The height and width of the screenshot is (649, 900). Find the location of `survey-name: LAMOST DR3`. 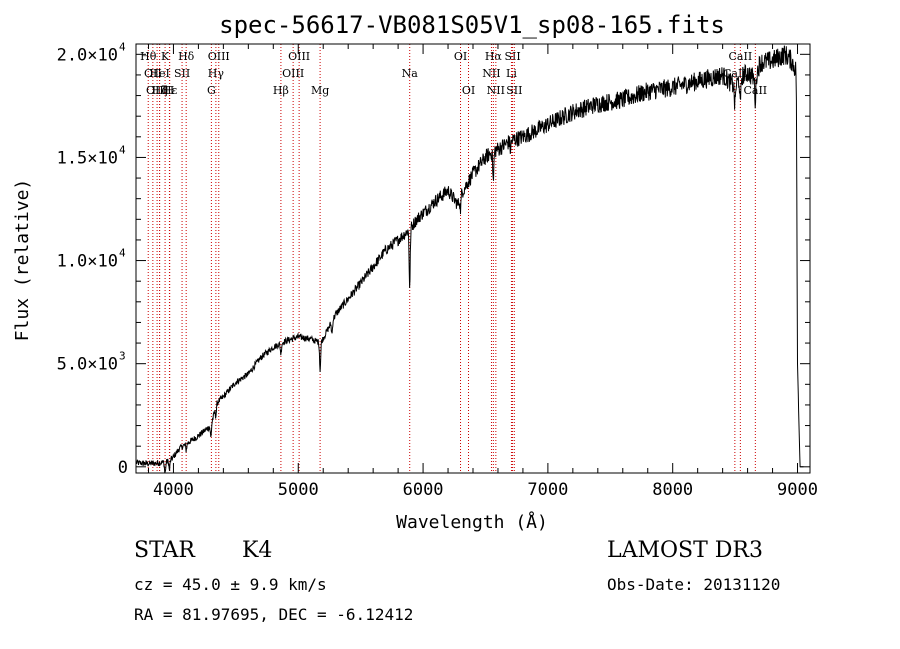

survey-name: LAMOST DR3 is located at coordinates (685, 550).